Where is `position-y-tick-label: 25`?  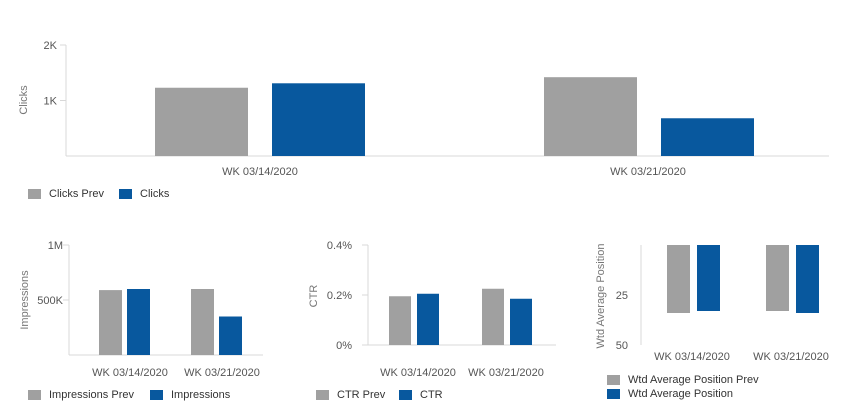 position-y-tick-label: 25 is located at coordinates (622, 296).